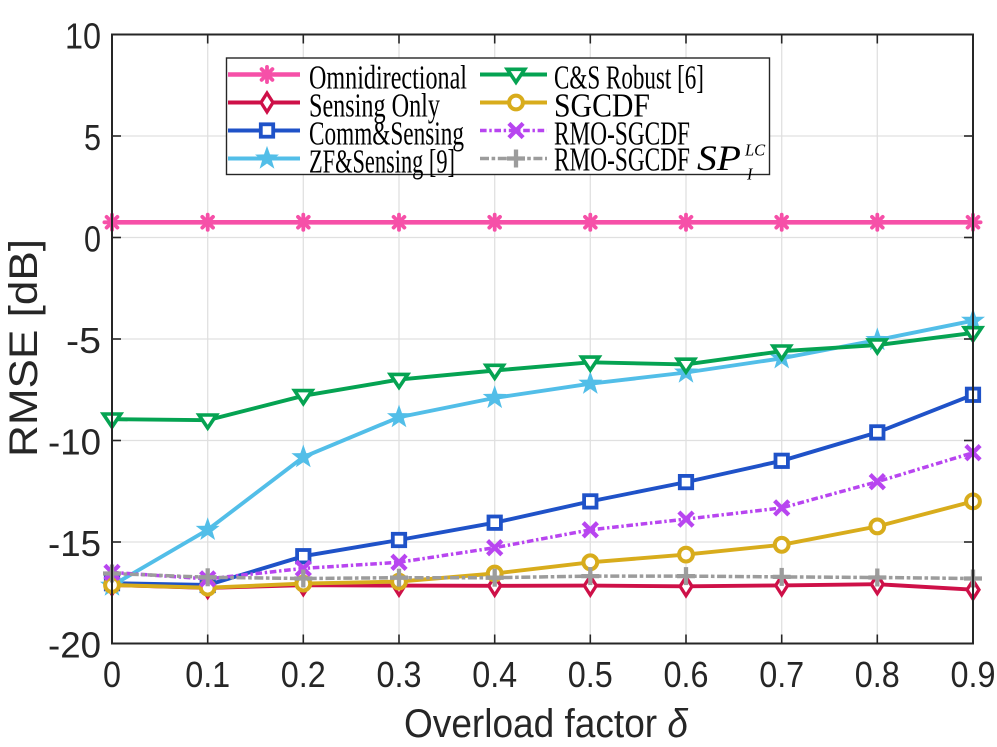 The width and height of the screenshot is (997, 747). I want to click on svg-text: ZF&Sensing [9], so click(382, 162).